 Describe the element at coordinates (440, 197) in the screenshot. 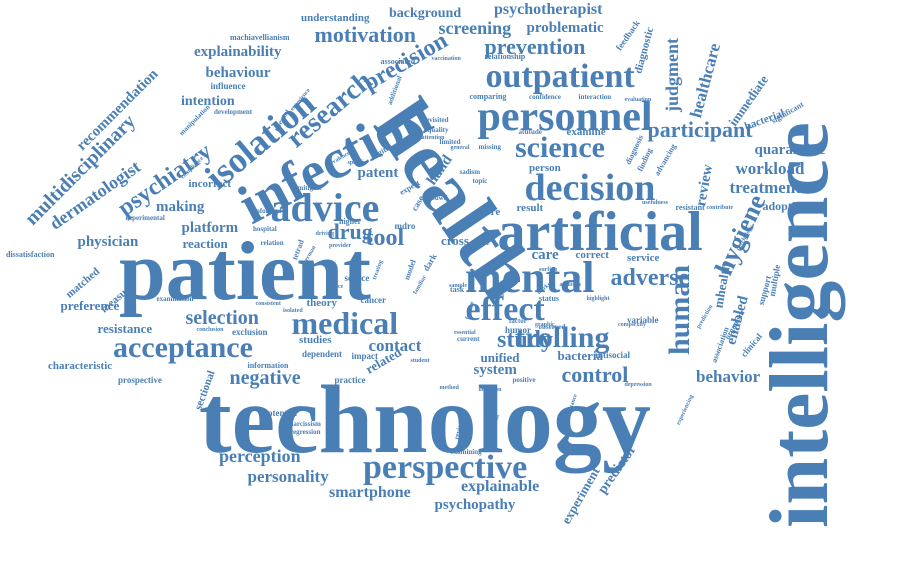

I see `word-suwd: suwd` at that location.